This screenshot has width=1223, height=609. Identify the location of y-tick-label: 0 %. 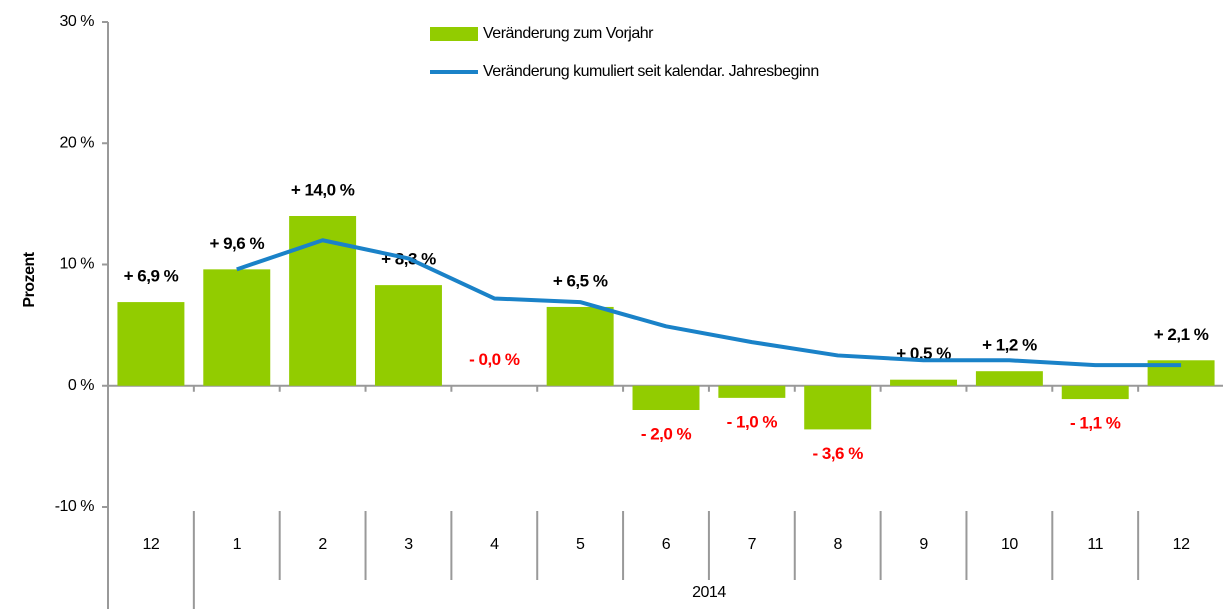
(81, 385).